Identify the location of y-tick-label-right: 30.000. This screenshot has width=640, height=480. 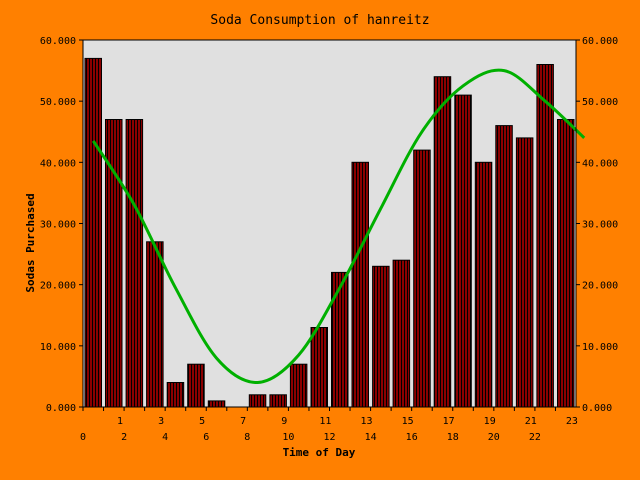
(600, 225).